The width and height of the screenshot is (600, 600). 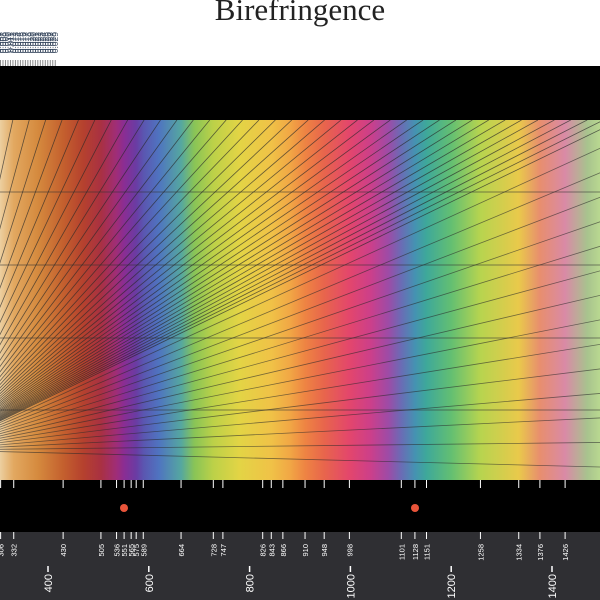 I want to click on birefringence-tick-label: 0.019, so click(x=30, y=43).